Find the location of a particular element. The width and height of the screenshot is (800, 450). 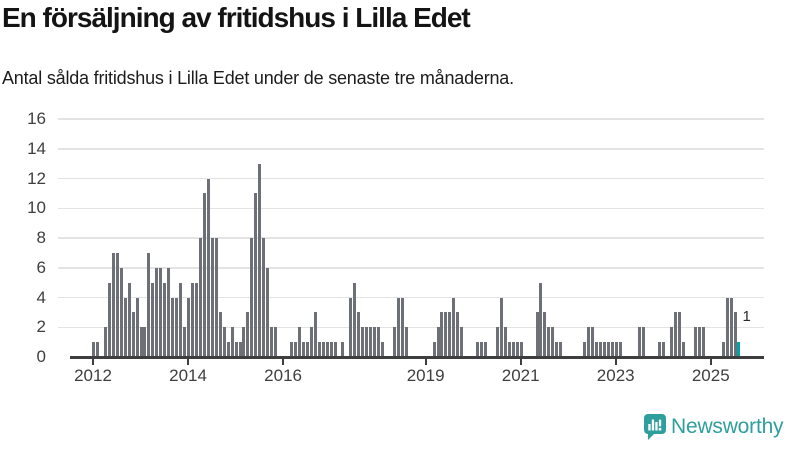

newsworthy-logo-text: Newsworthy is located at coordinates (727, 426).